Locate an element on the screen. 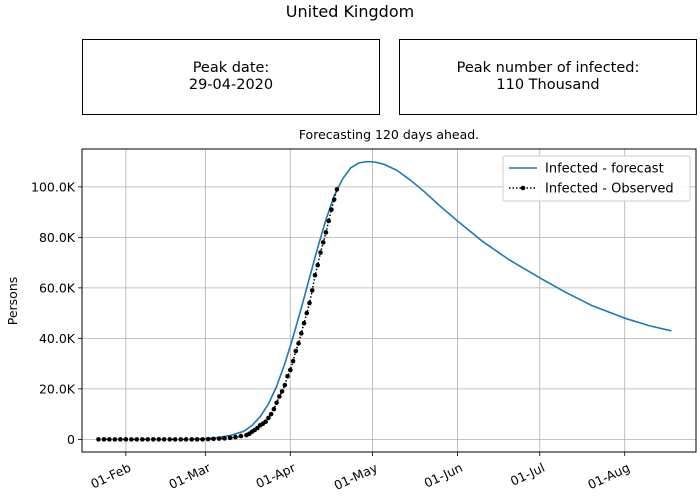  y-tick-label: 40.0K is located at coordinates (57, 338).